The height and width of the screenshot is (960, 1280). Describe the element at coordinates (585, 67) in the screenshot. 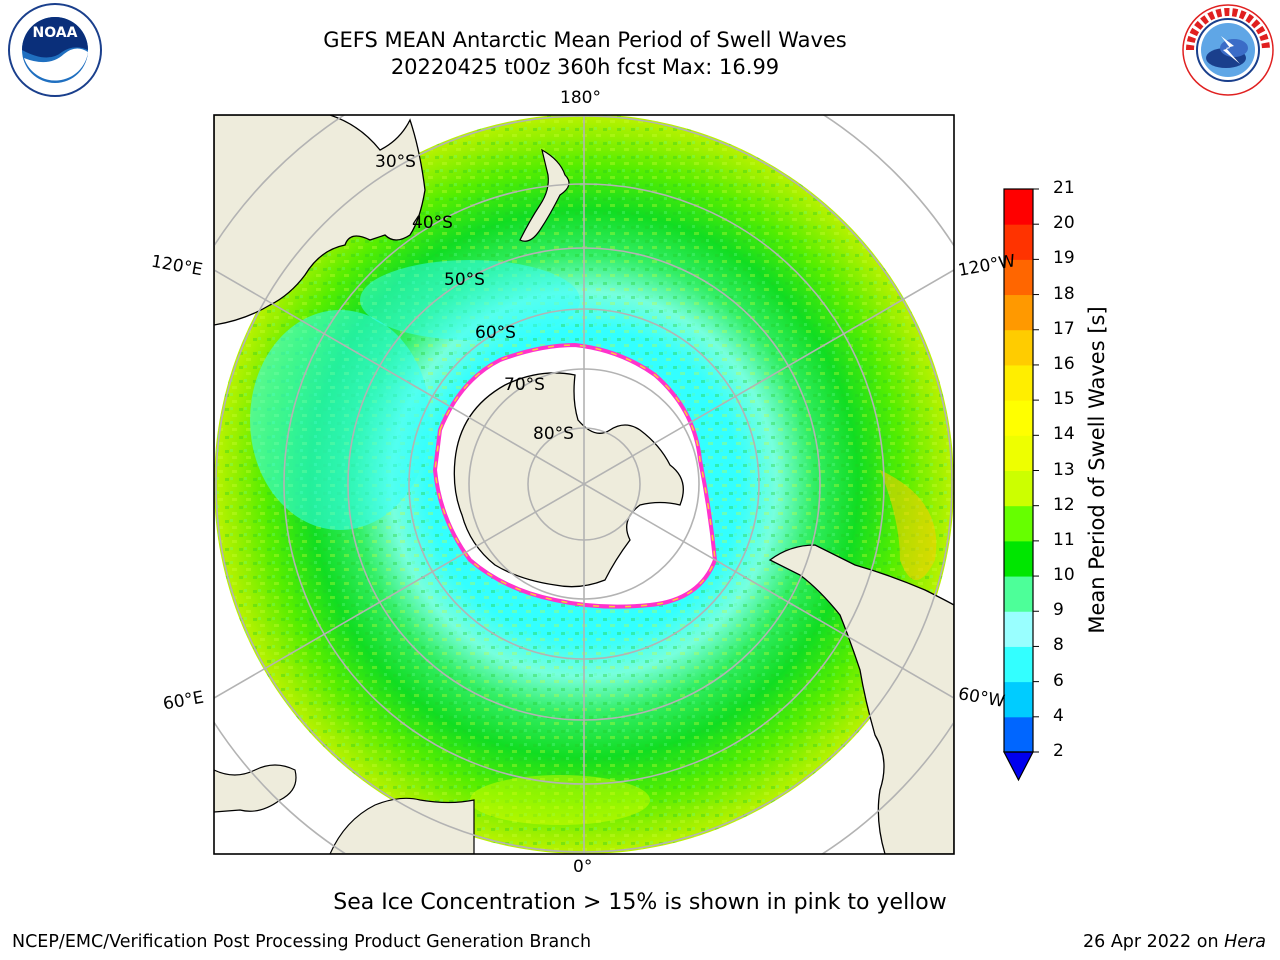

I see `chart-subtitle: 20220425 t00z 360h fcst Max: 16.99` at that location.